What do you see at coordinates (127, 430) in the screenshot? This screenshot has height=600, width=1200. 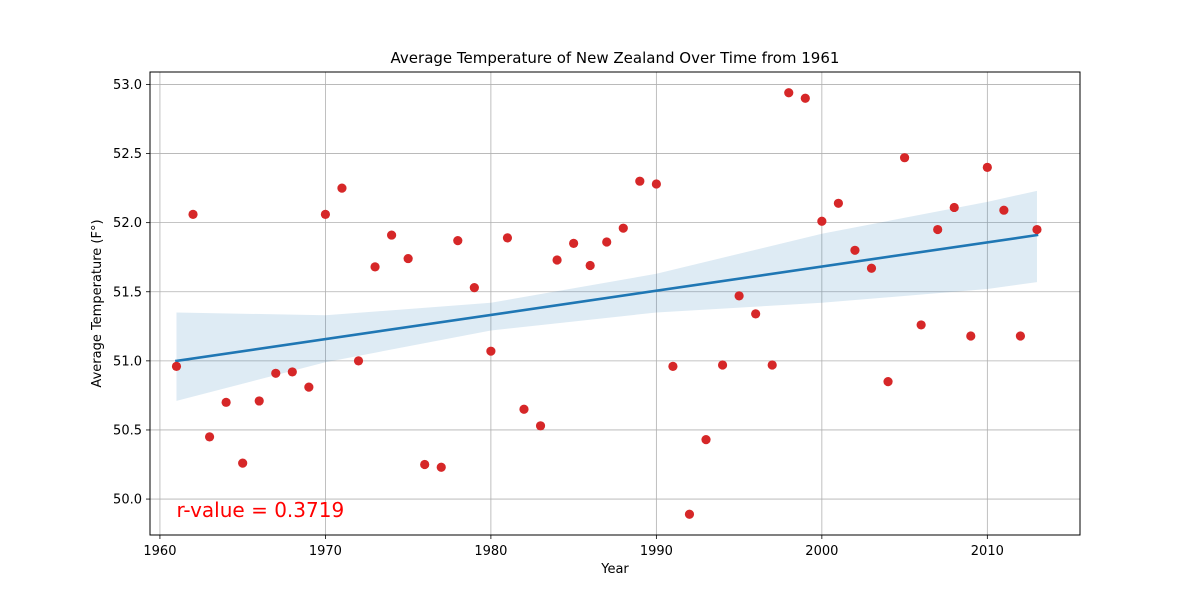 I see `y-tick-label: 50.5` at bounding box center [127, 430].